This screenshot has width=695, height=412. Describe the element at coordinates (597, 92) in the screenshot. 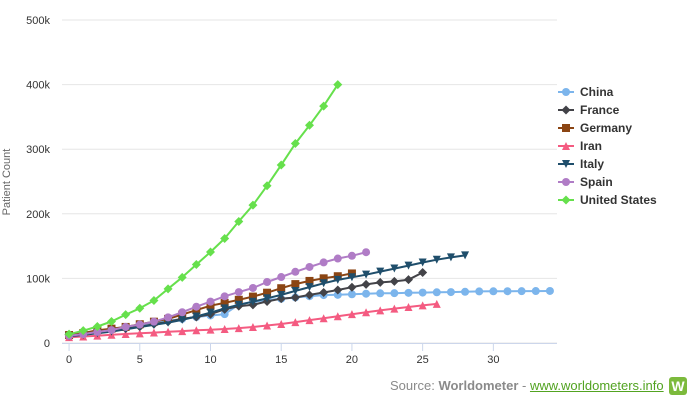

I see `legend-label-china: China` at that location.